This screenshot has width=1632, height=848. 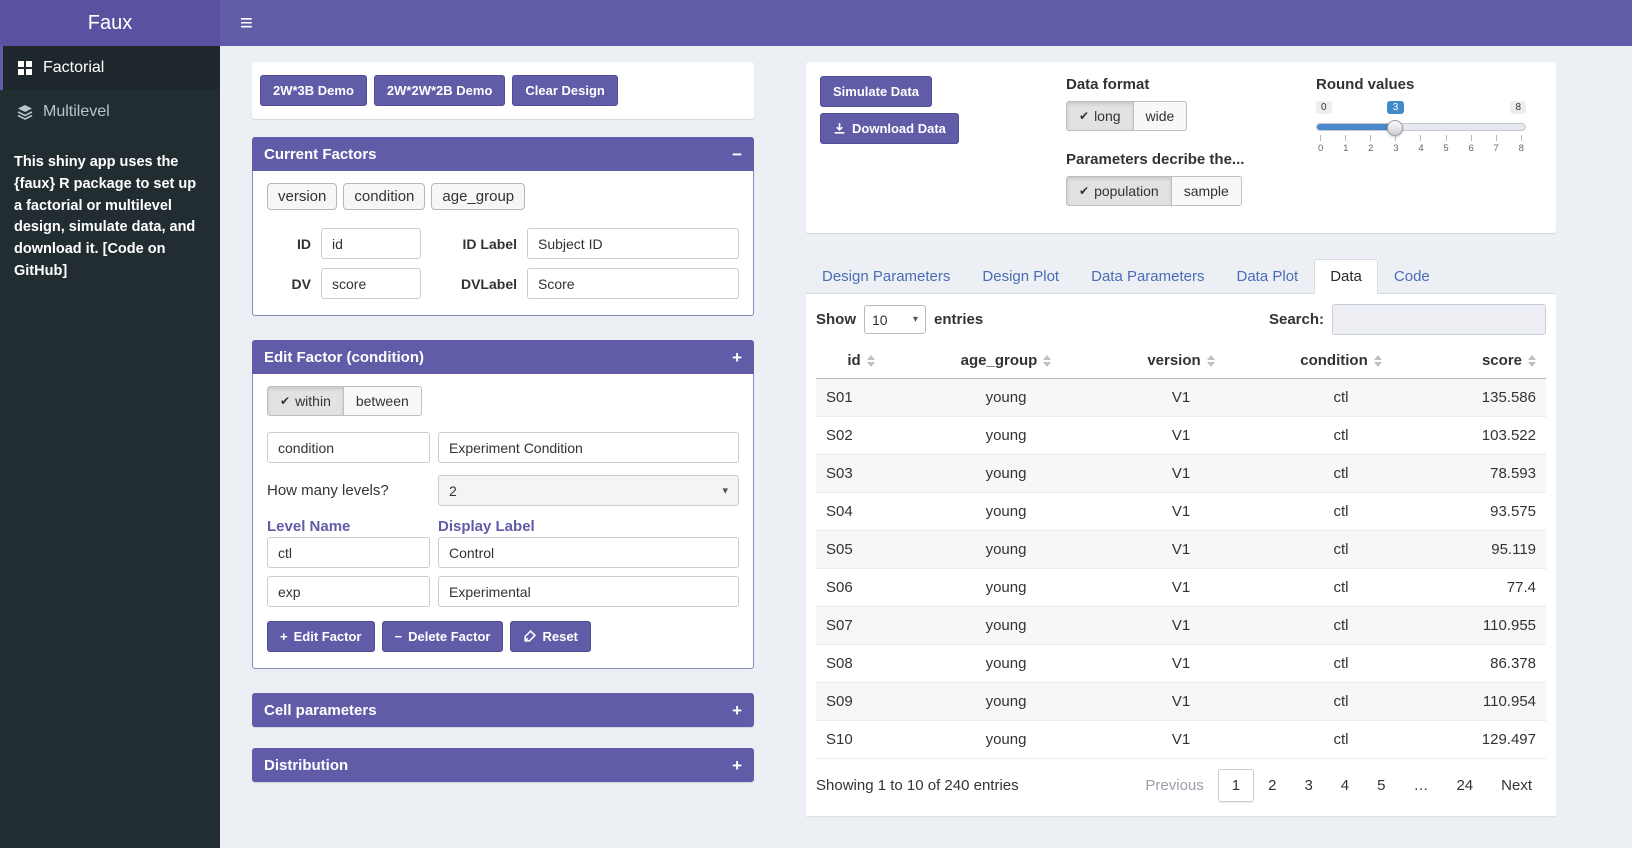 I want to click on sample-toggle-button: sample, so click(x=1206, y=191).